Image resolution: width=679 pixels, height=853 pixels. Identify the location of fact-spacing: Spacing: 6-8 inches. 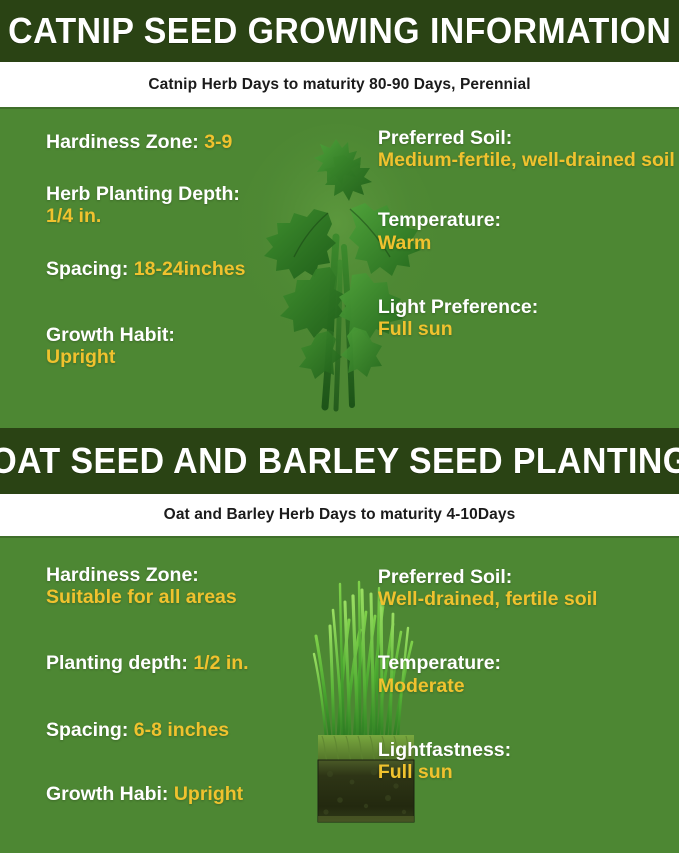
(203, 730).